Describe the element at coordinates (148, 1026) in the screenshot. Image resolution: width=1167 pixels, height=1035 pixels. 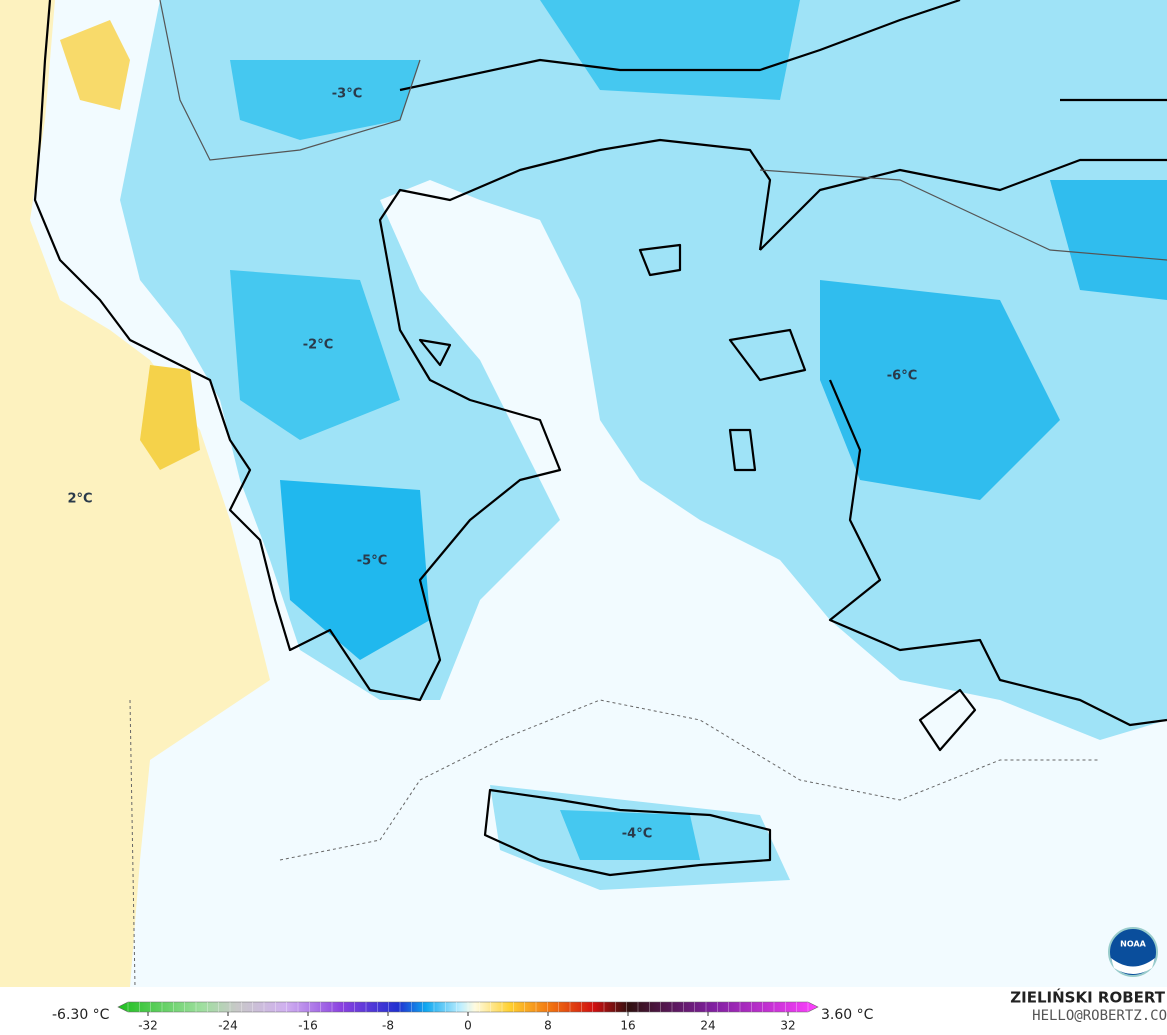
I see `colorbar-tick-label: -32` at that location.